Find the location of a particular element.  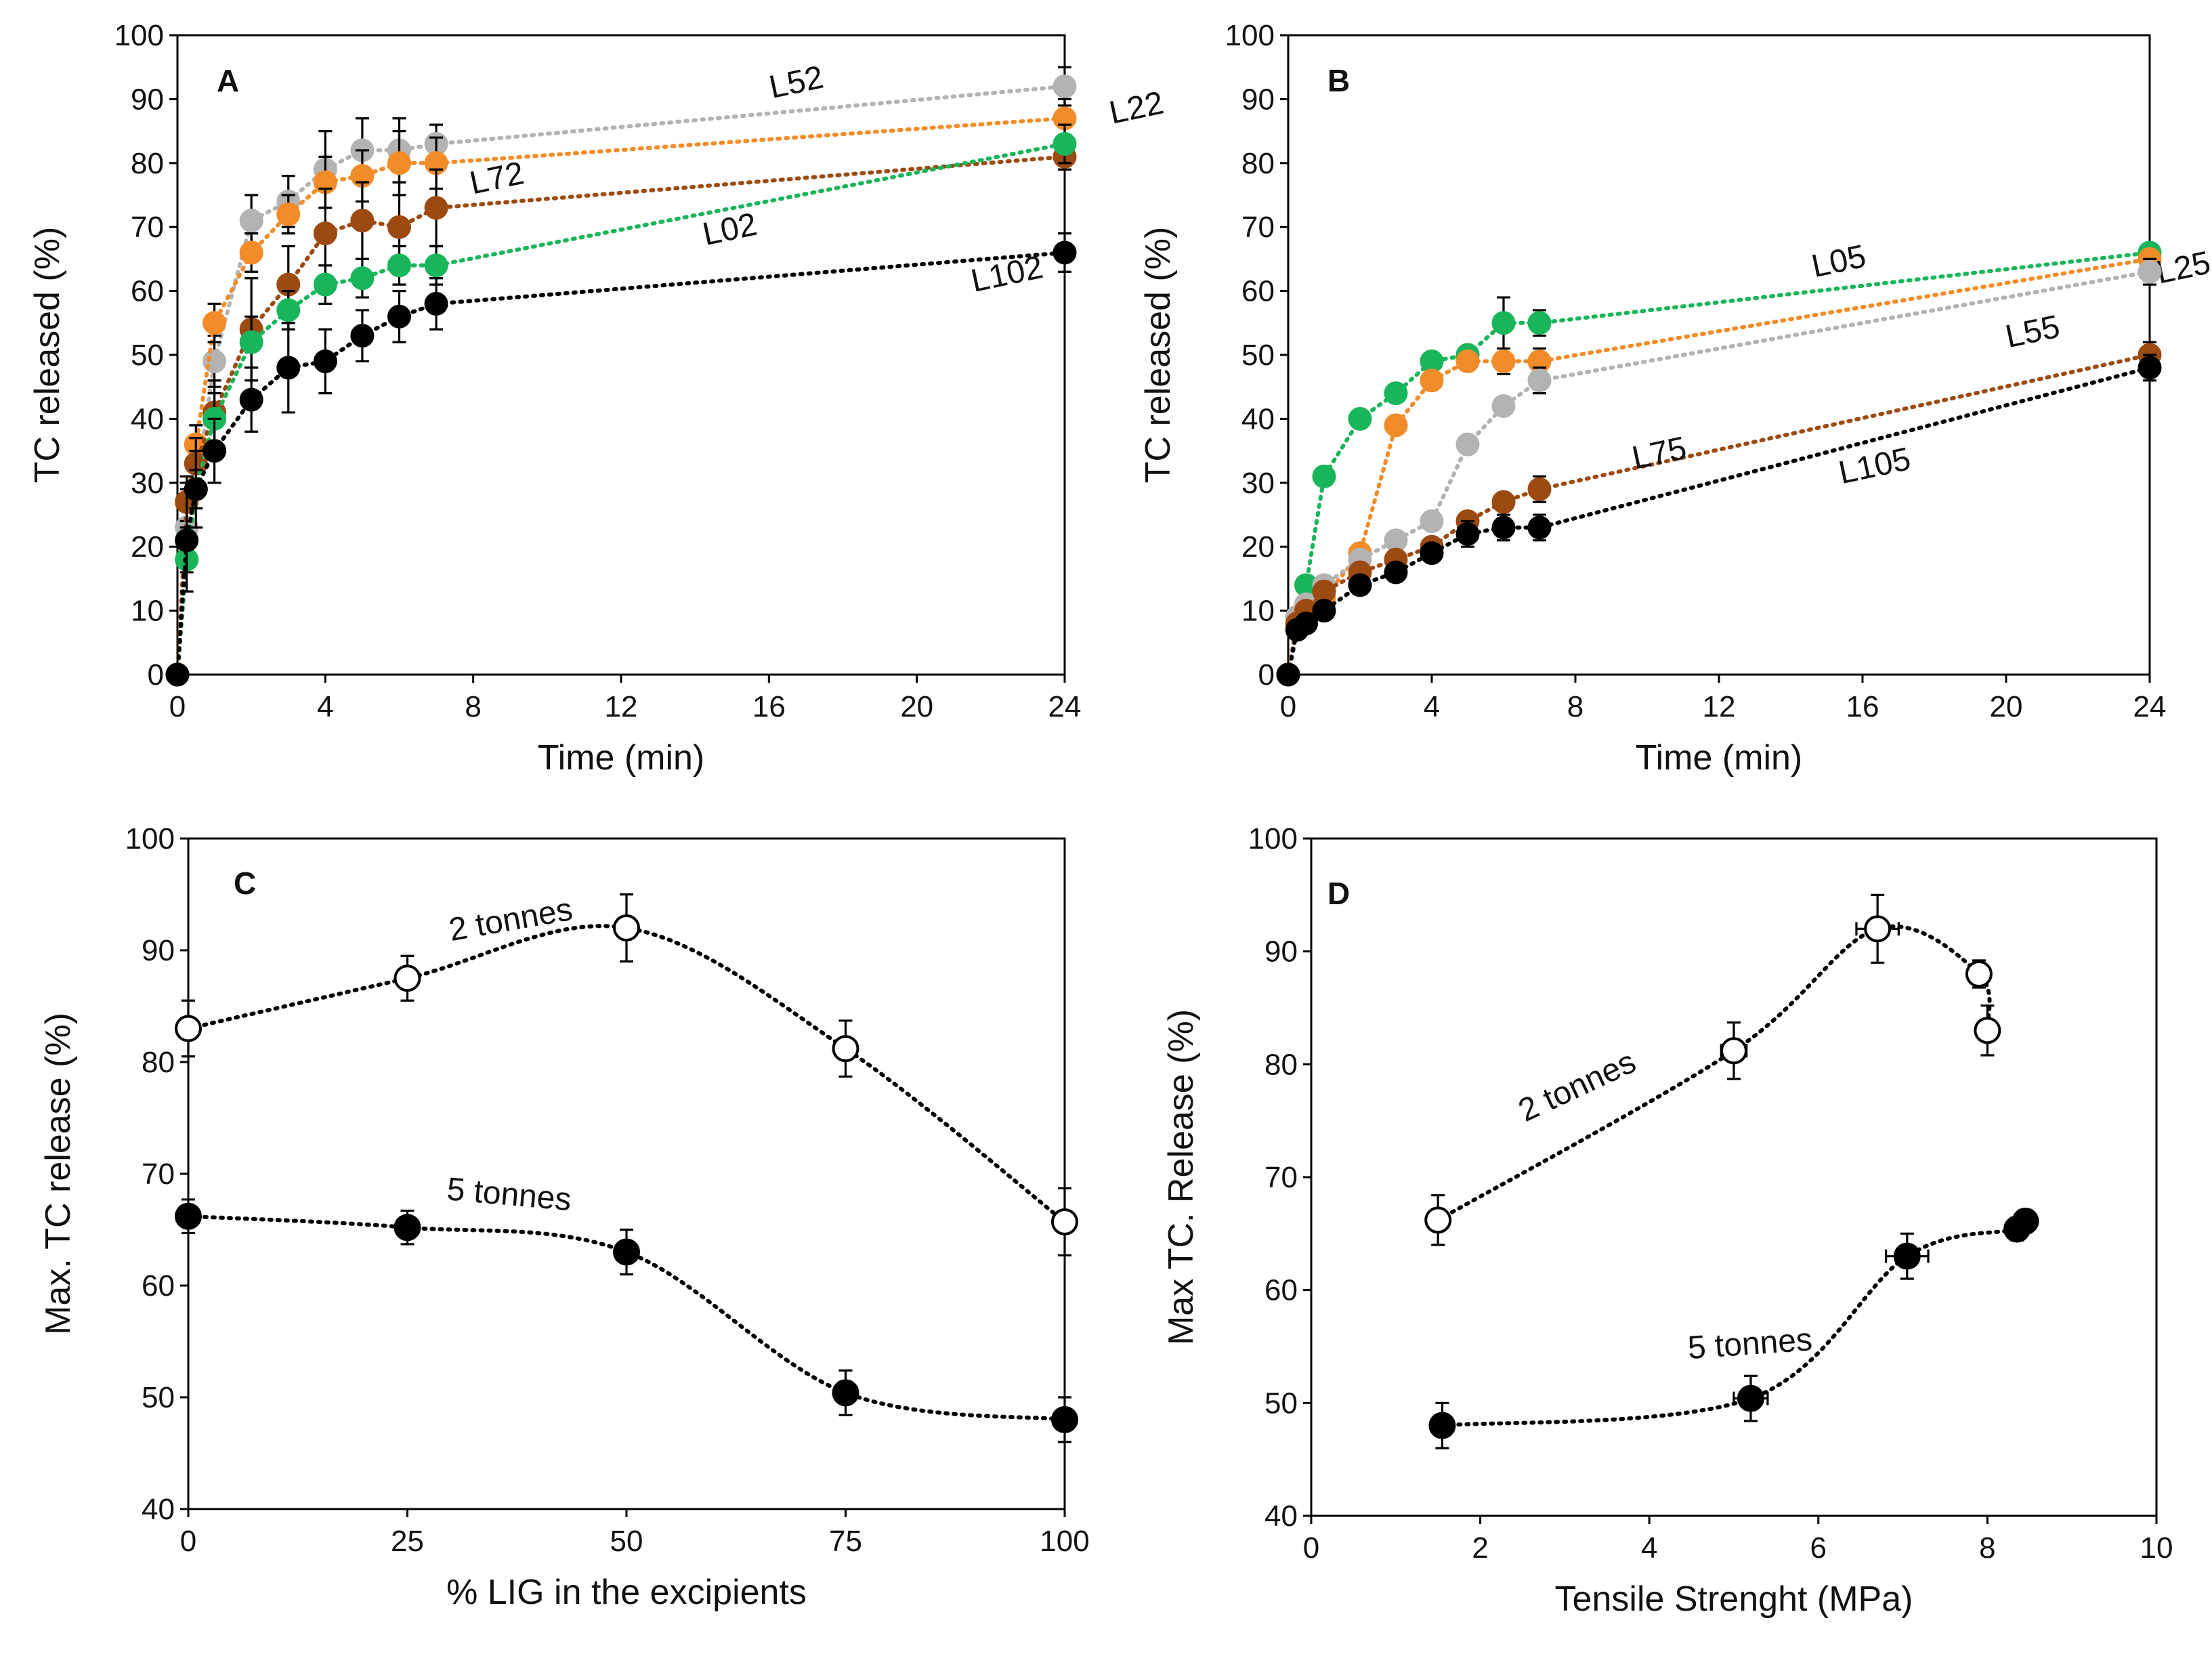

series-label: L72 is located at coordinates (497, 178).